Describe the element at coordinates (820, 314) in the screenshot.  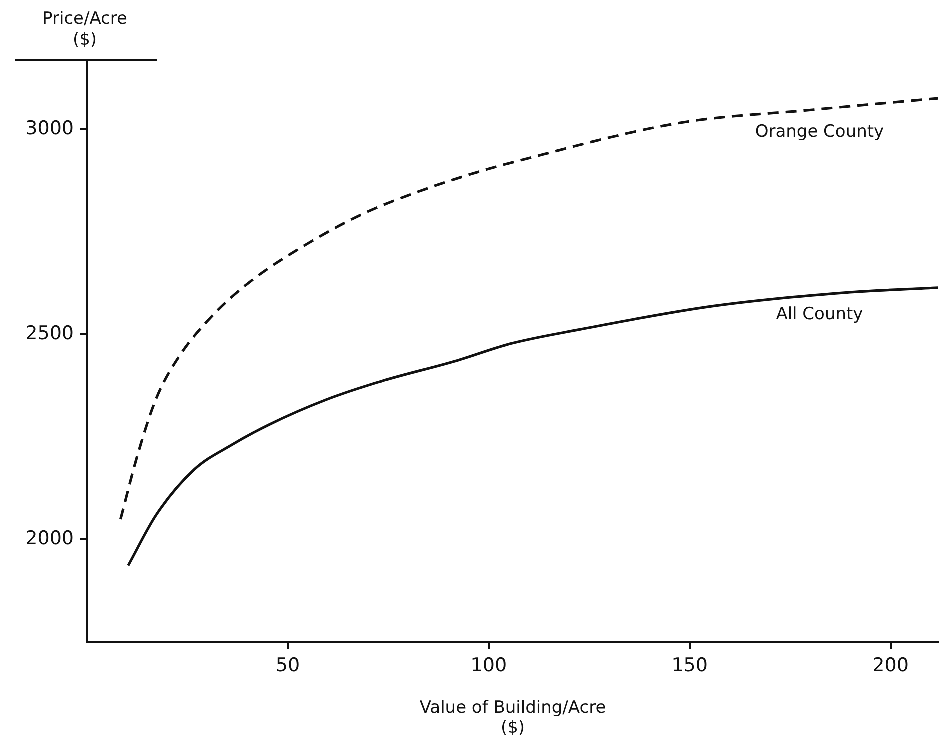
I see `series-label: All County` at that location.